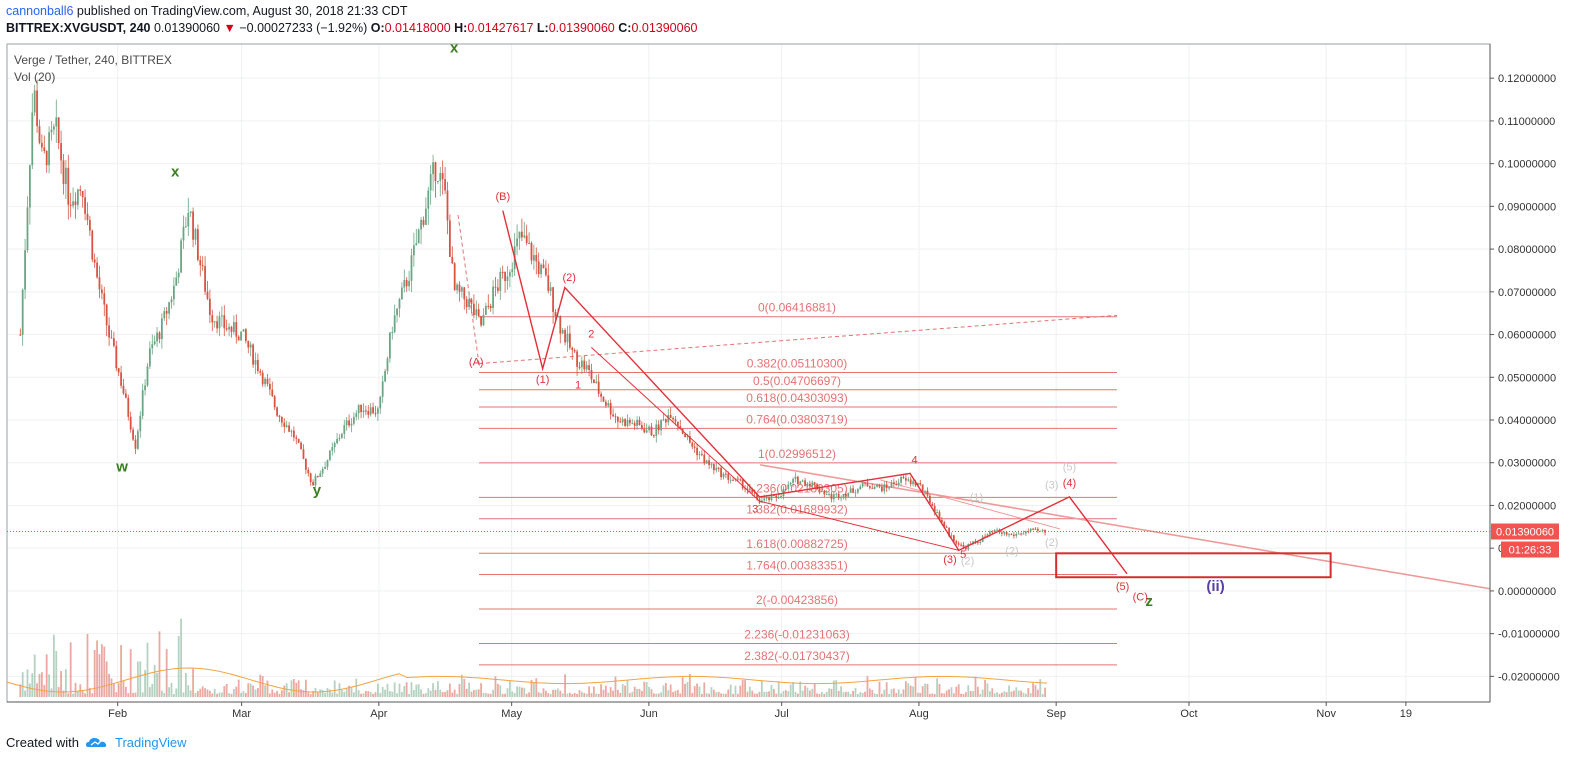 This screenshot has width=1576, height=766. Describe the element at coordinates (575, 28) in the screenshot. I see `ohlc-low: L:0.01390060` at that location.